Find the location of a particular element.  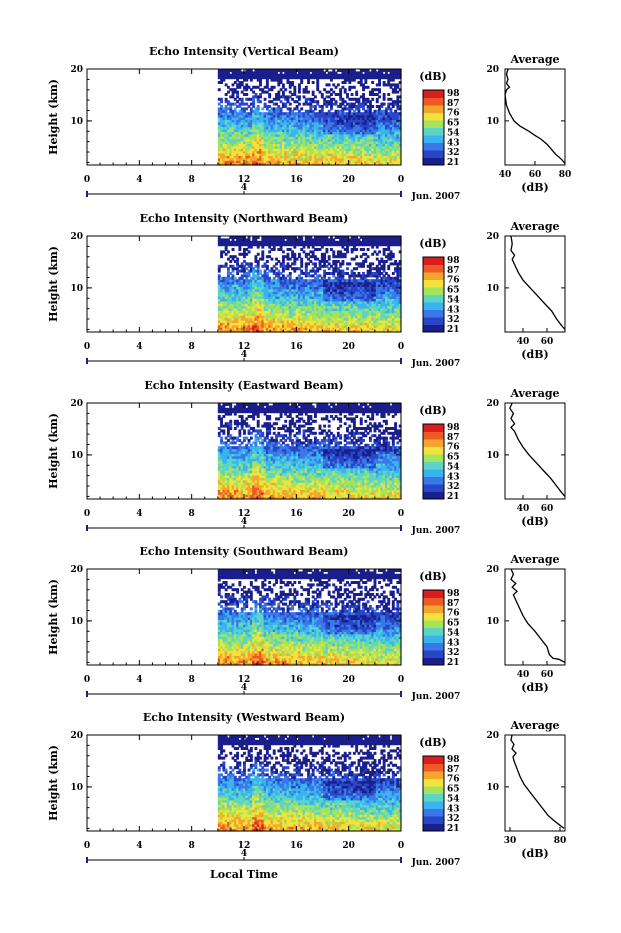

colorbar-label: 21 is located at coordinates (453, 163).